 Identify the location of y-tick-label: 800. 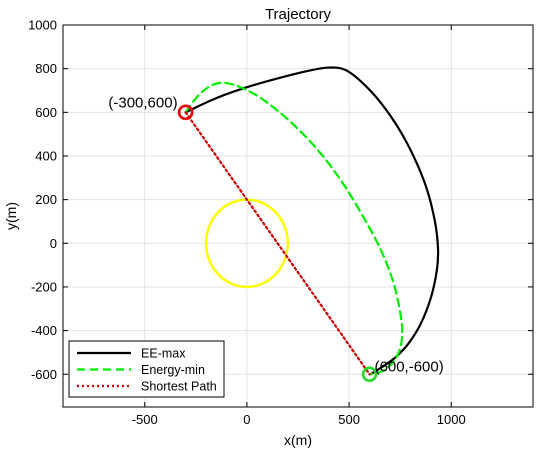
(46, 68).